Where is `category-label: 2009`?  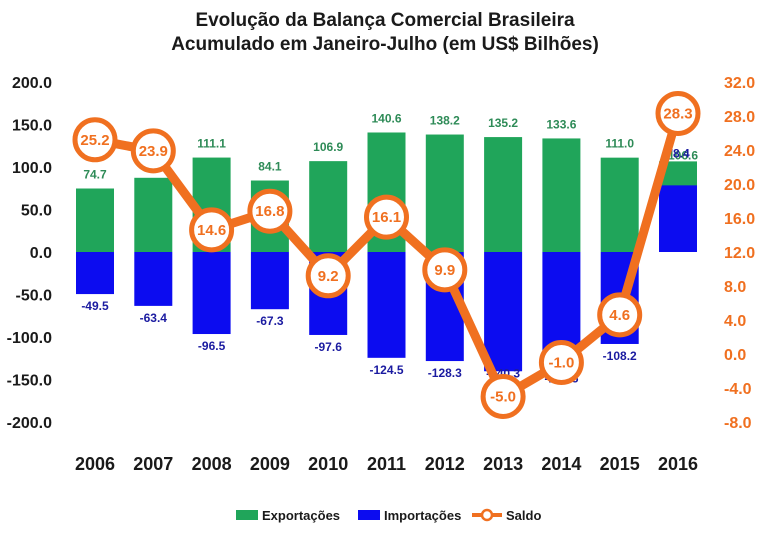 category-label: 2009 is located at coordinates (270, 464).